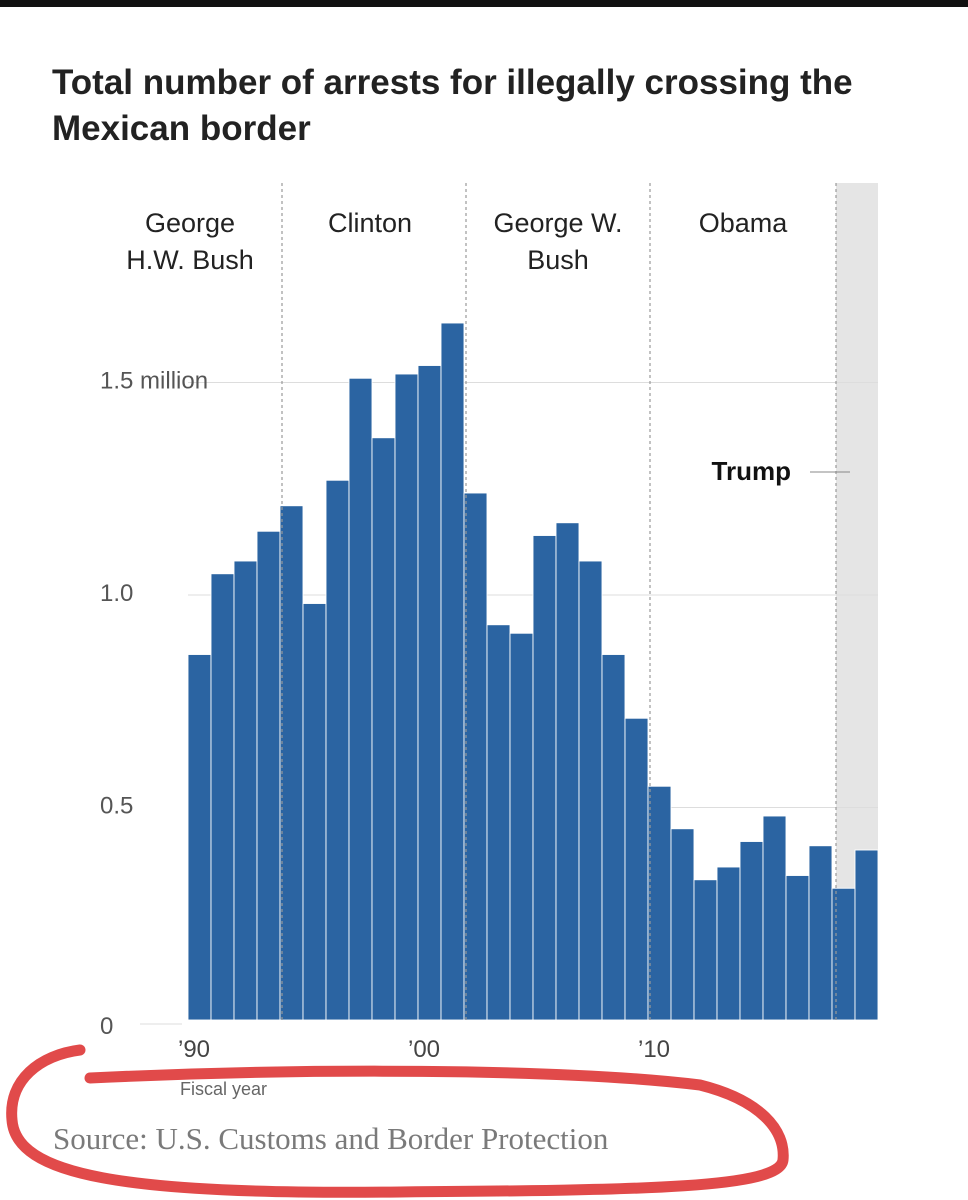 Image resolution: width=968 pixels, height=1200 pixels. I want to click on bar-2002, so click(475, 756).